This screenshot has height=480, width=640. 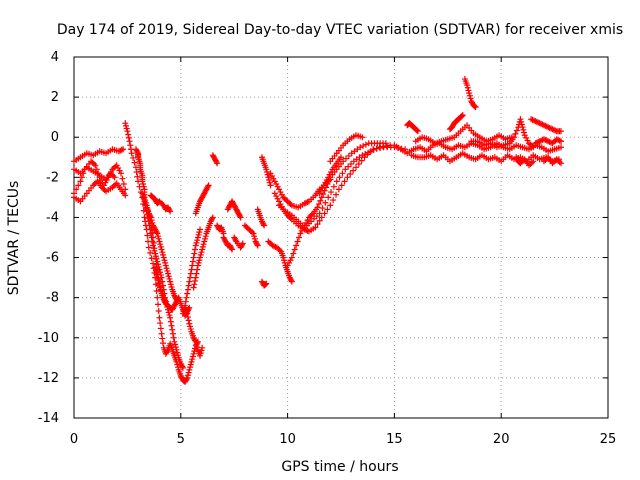 What do you see at coordinates (48, 338) in the screenshot?
I see `y-tick-label: -10` at bounding box center [48, 338].